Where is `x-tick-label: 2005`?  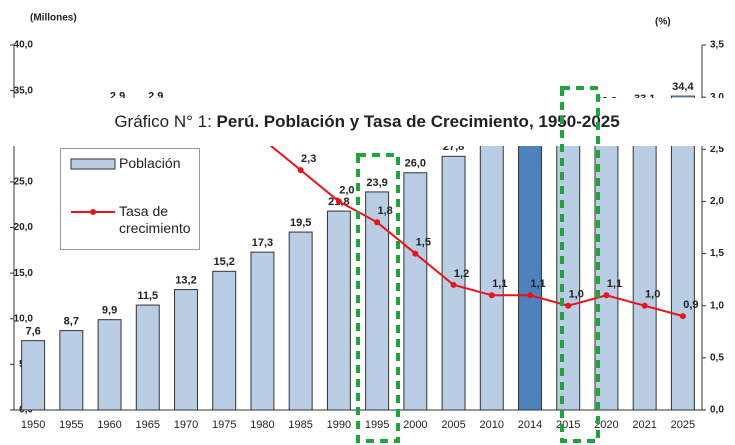 x-tick-label: 2005 is located at coordinates (453, 425).